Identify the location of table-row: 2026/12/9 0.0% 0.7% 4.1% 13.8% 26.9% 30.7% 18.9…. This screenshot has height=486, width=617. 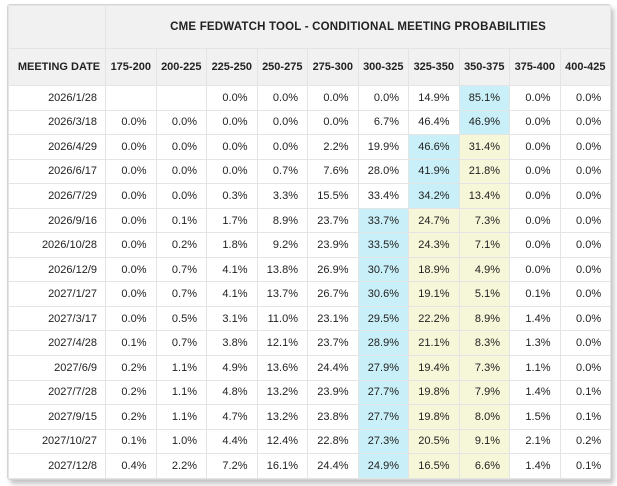
(310, 269).